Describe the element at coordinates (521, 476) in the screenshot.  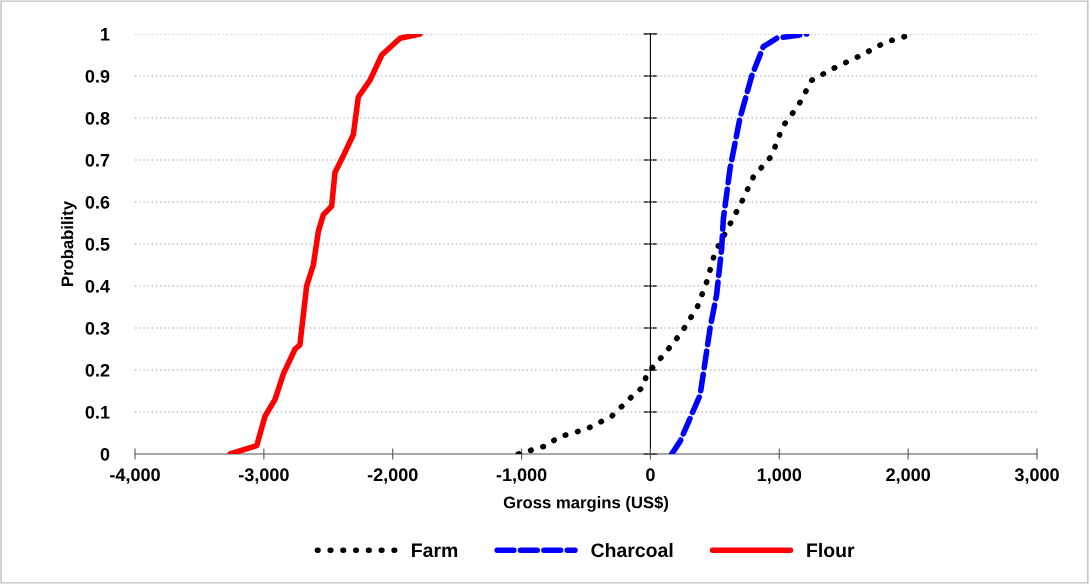
I see `x-tick-label: -1,000` at that location.